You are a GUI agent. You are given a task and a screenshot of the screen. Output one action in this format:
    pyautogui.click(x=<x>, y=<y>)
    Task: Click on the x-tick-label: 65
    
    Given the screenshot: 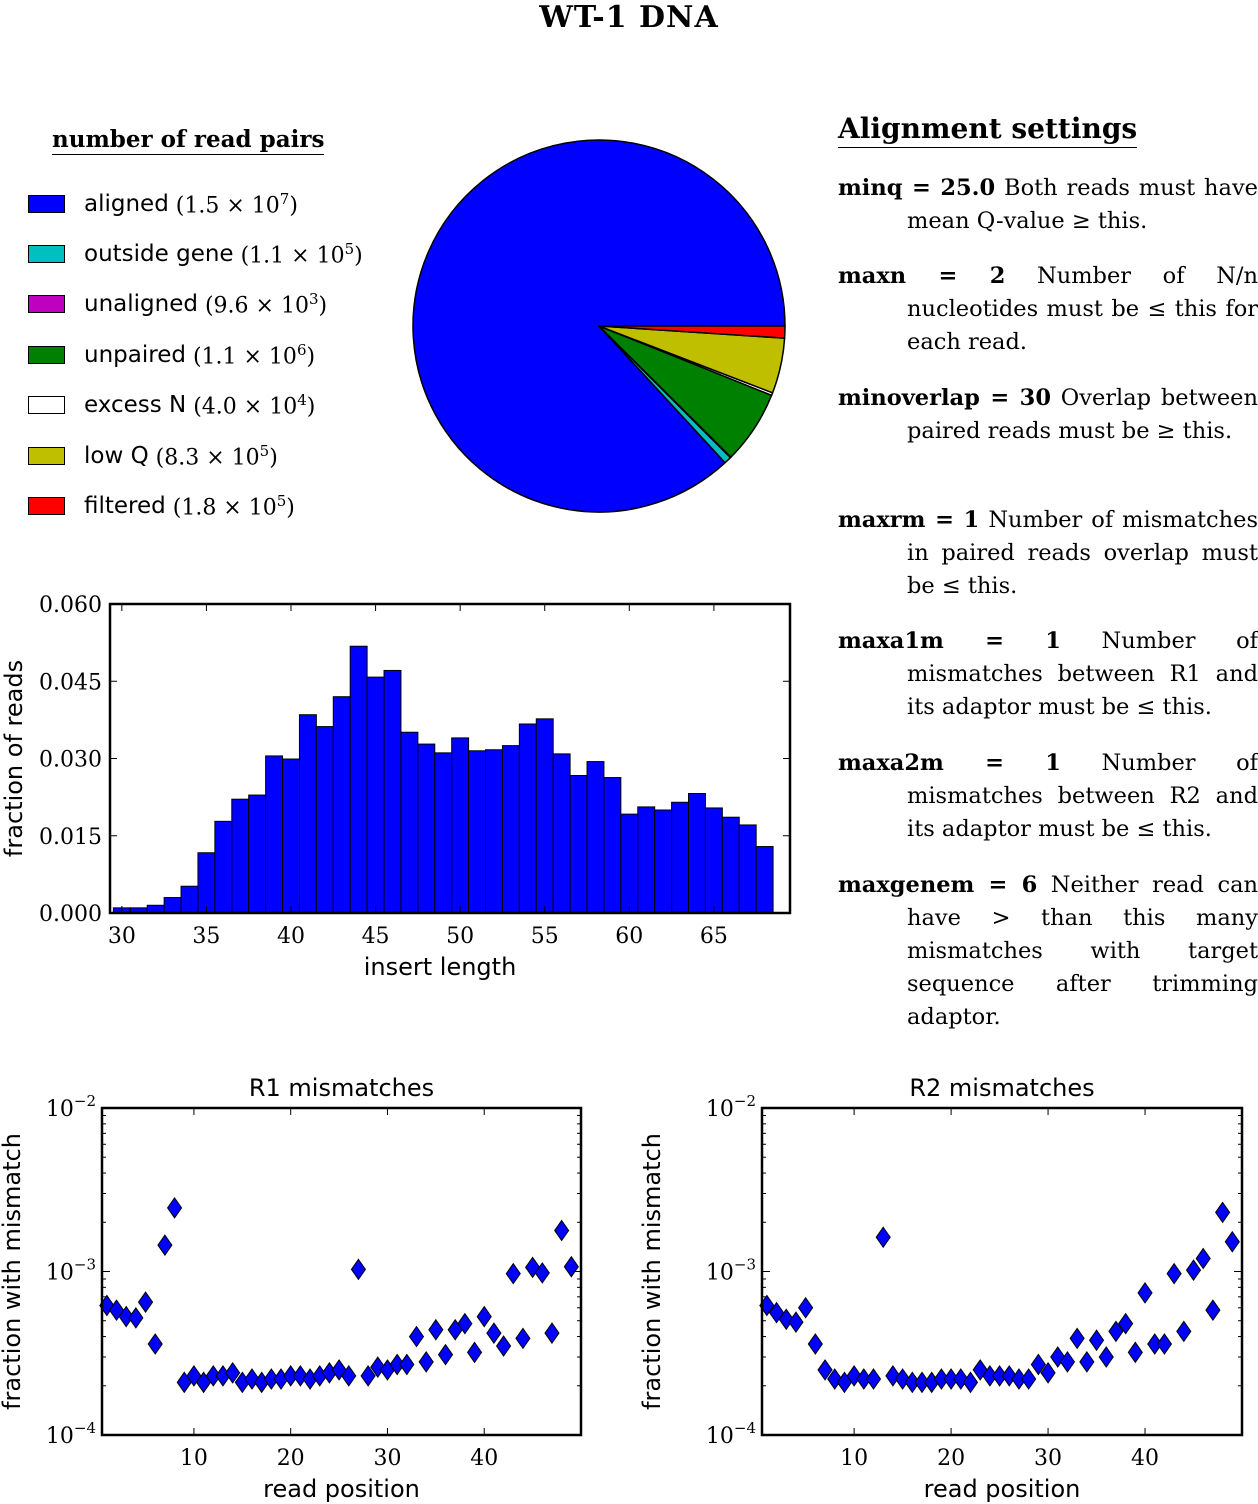 What is the action you would take?
    pyautogui.click(x=714, y=936)
    